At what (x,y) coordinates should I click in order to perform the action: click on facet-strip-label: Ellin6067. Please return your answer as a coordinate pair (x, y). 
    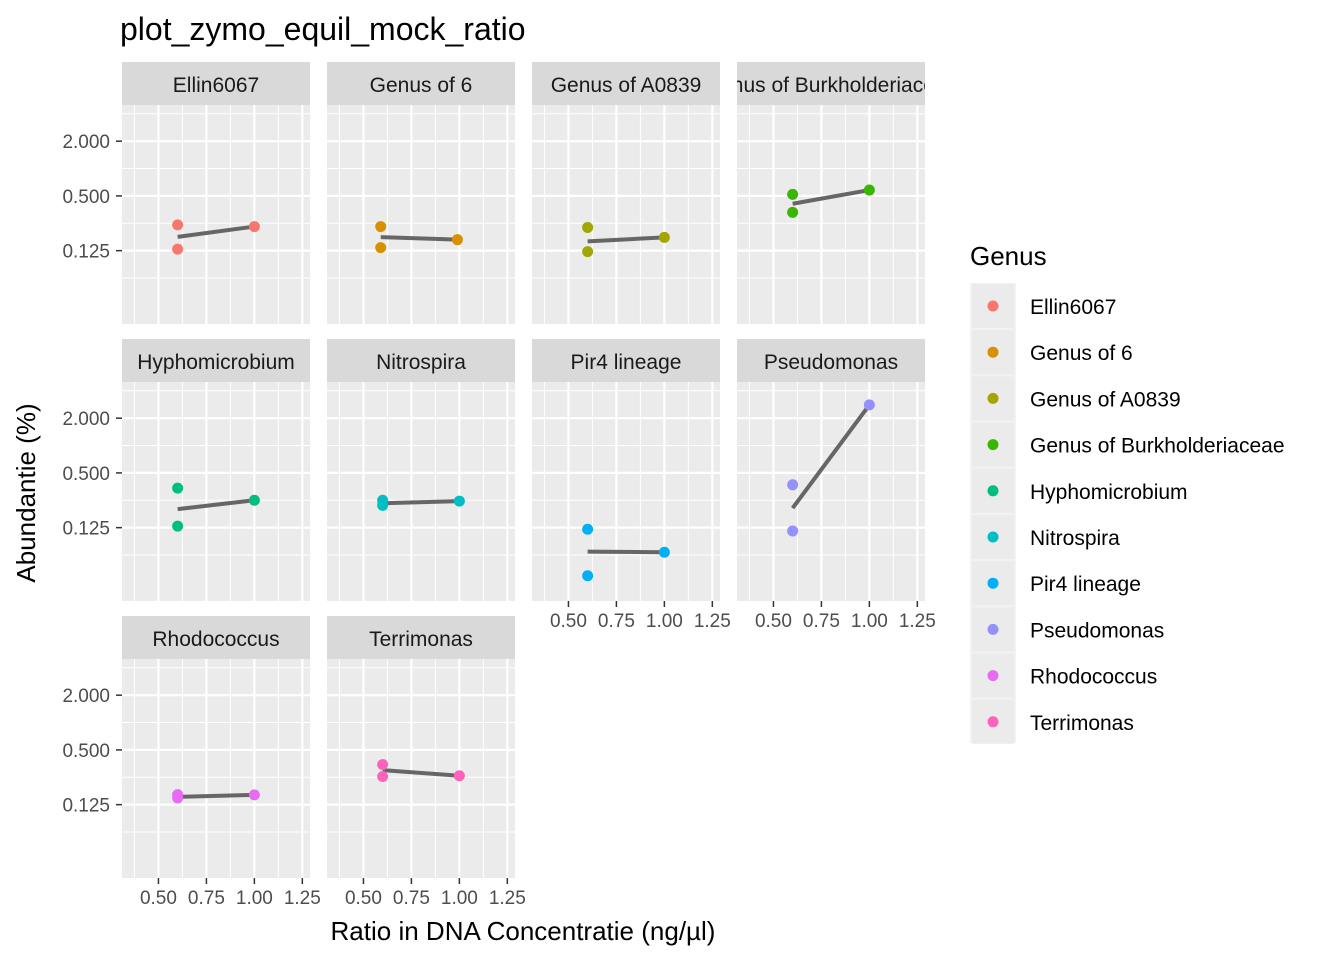
    Looking at the image, I should click on (216, 85).